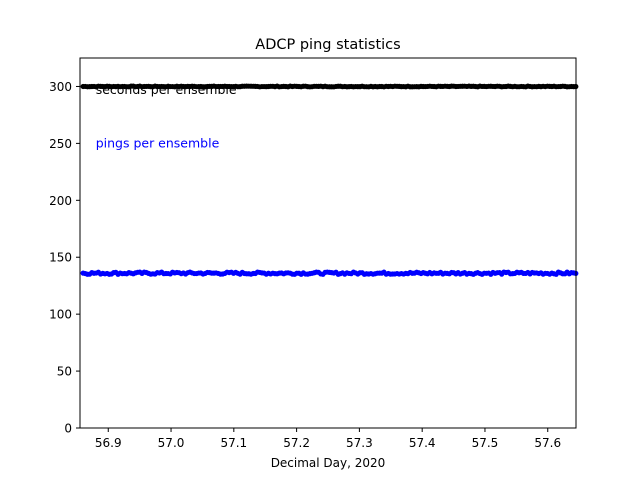 The image size is (640, 480). Describe the element at coordinates (166, 89) in the screenshot. I see `annotation-seconds-per-ensemble: seconds per ensemble` at that location.